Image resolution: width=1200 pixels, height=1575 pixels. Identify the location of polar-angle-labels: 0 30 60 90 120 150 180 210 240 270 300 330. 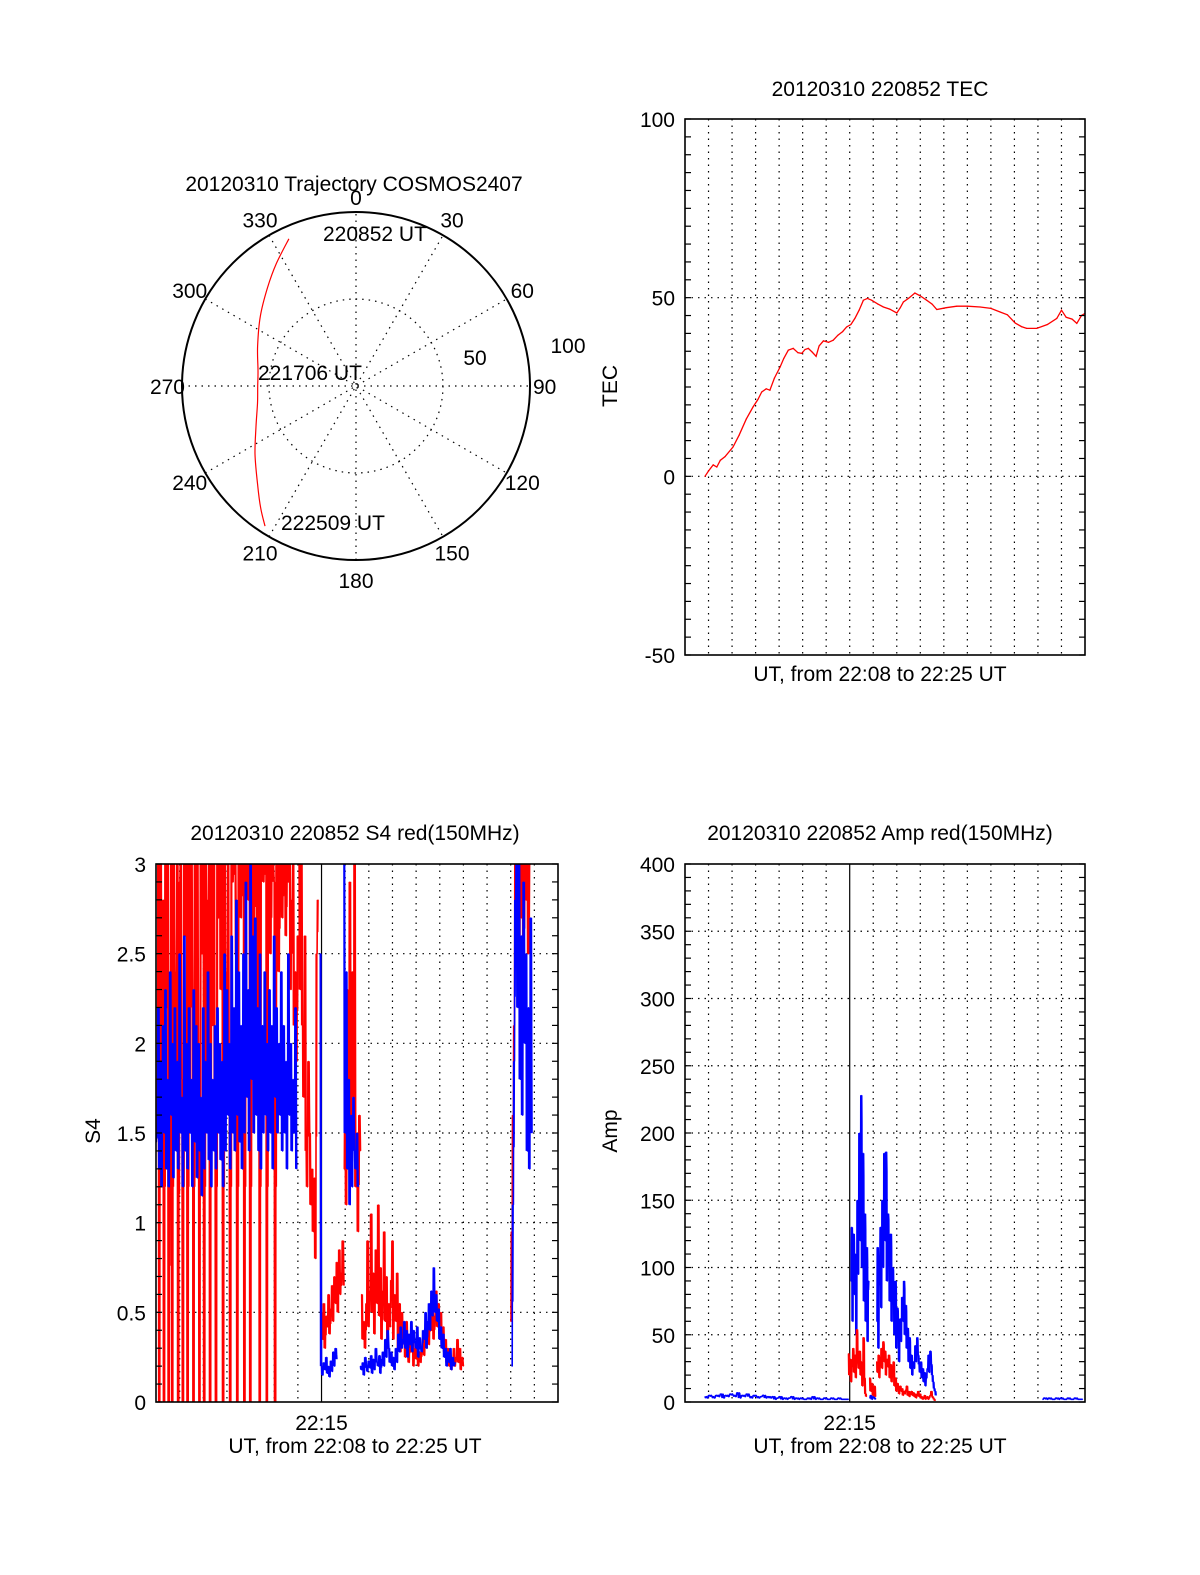
(353, 390).